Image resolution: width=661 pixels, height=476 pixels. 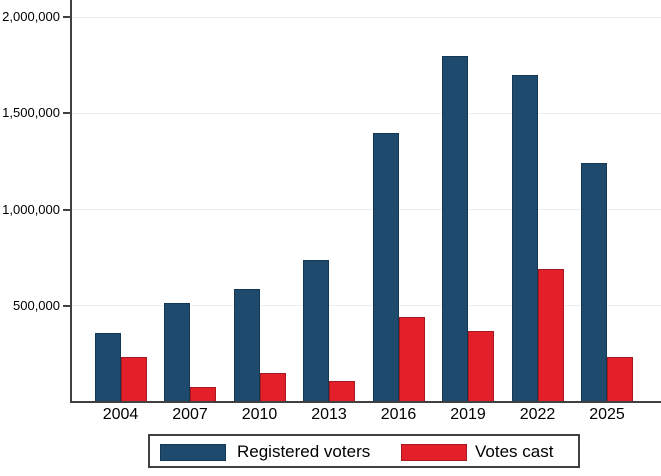 I want to click on y-axis-tick-1,000,000, so click(x=67, y=209).